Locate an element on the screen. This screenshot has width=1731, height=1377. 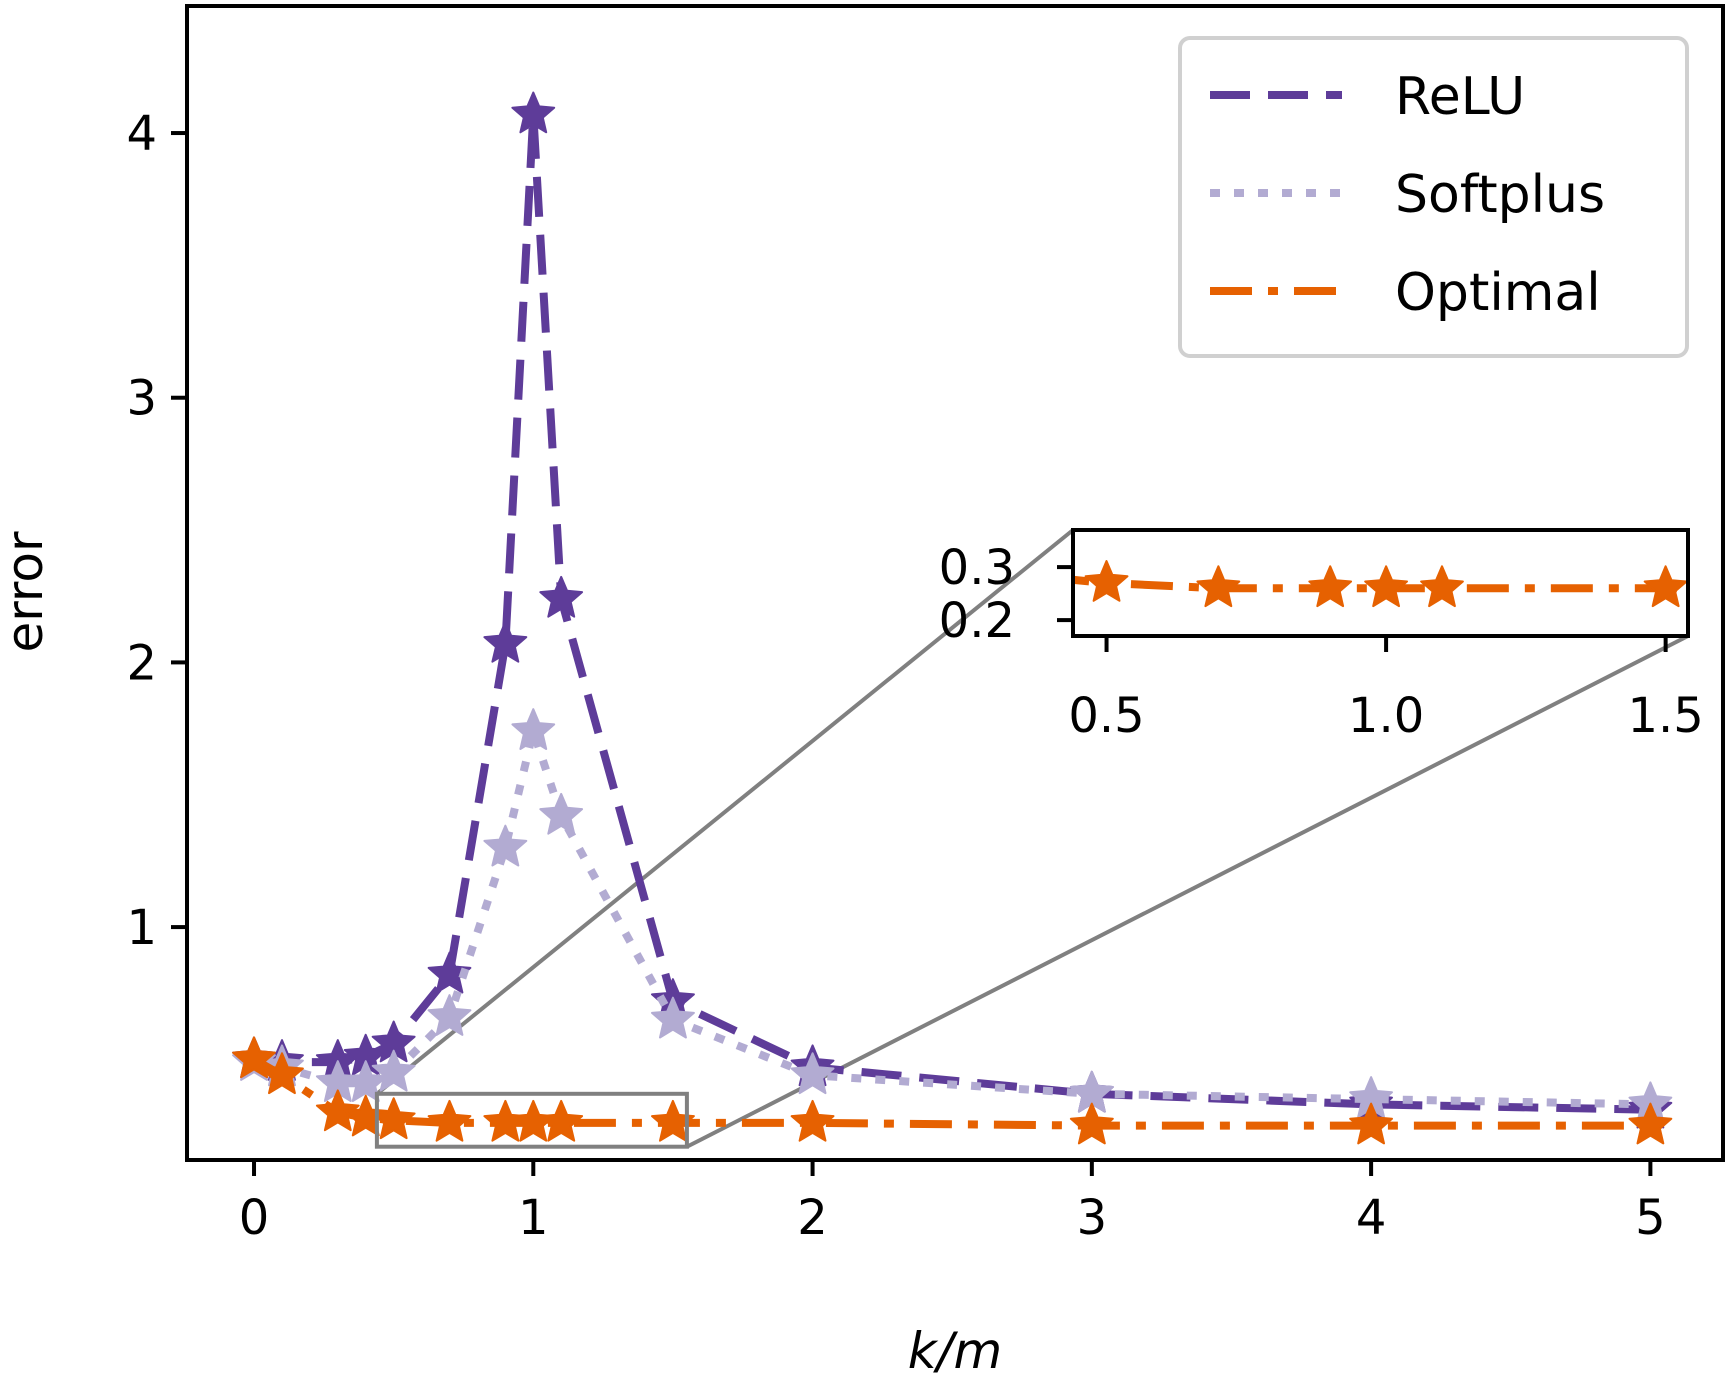
legend-label-softplus: Softplus is located at coordinates (1500, 195).